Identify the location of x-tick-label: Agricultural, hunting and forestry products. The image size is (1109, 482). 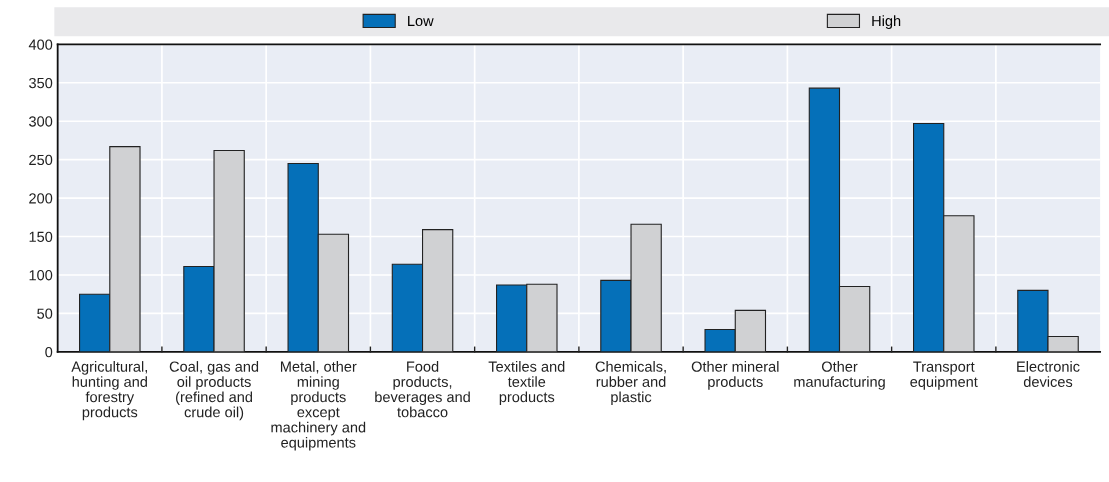
(109, 391).